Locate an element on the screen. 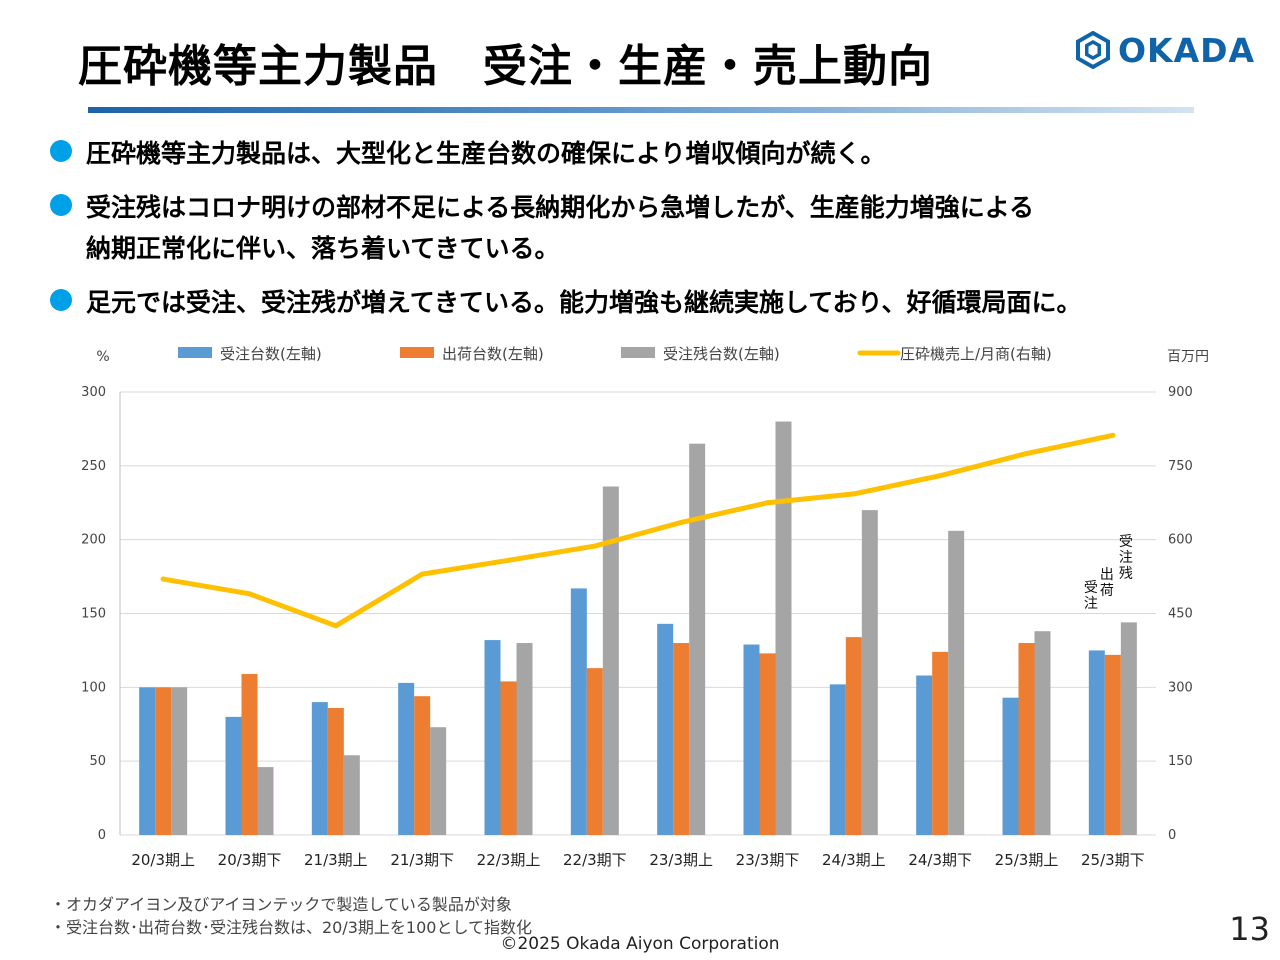 The width and height of the screenshot is (1280, 960). logo-text: OKADA is located at coordinates (1187, 50).